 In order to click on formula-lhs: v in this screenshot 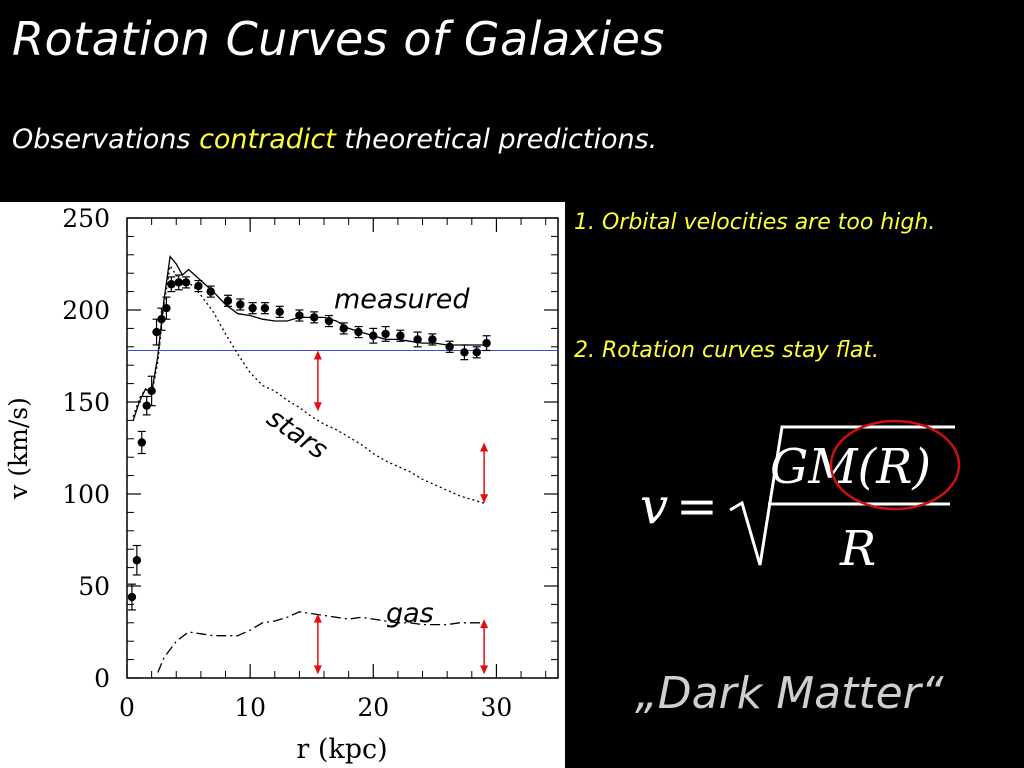, I will do `click(654, 506)`.